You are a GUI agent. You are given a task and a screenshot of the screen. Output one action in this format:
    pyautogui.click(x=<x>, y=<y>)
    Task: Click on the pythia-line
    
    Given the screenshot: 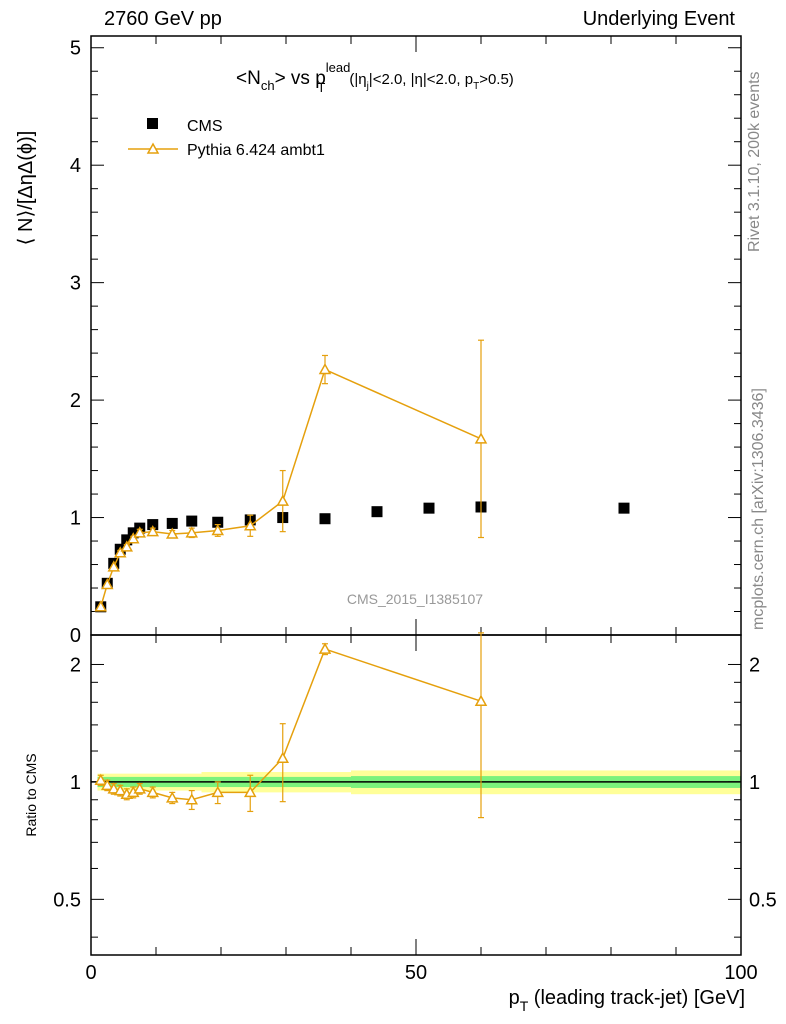 What is the action you would take?
    pyautogui.click(x=291, y=488)
    